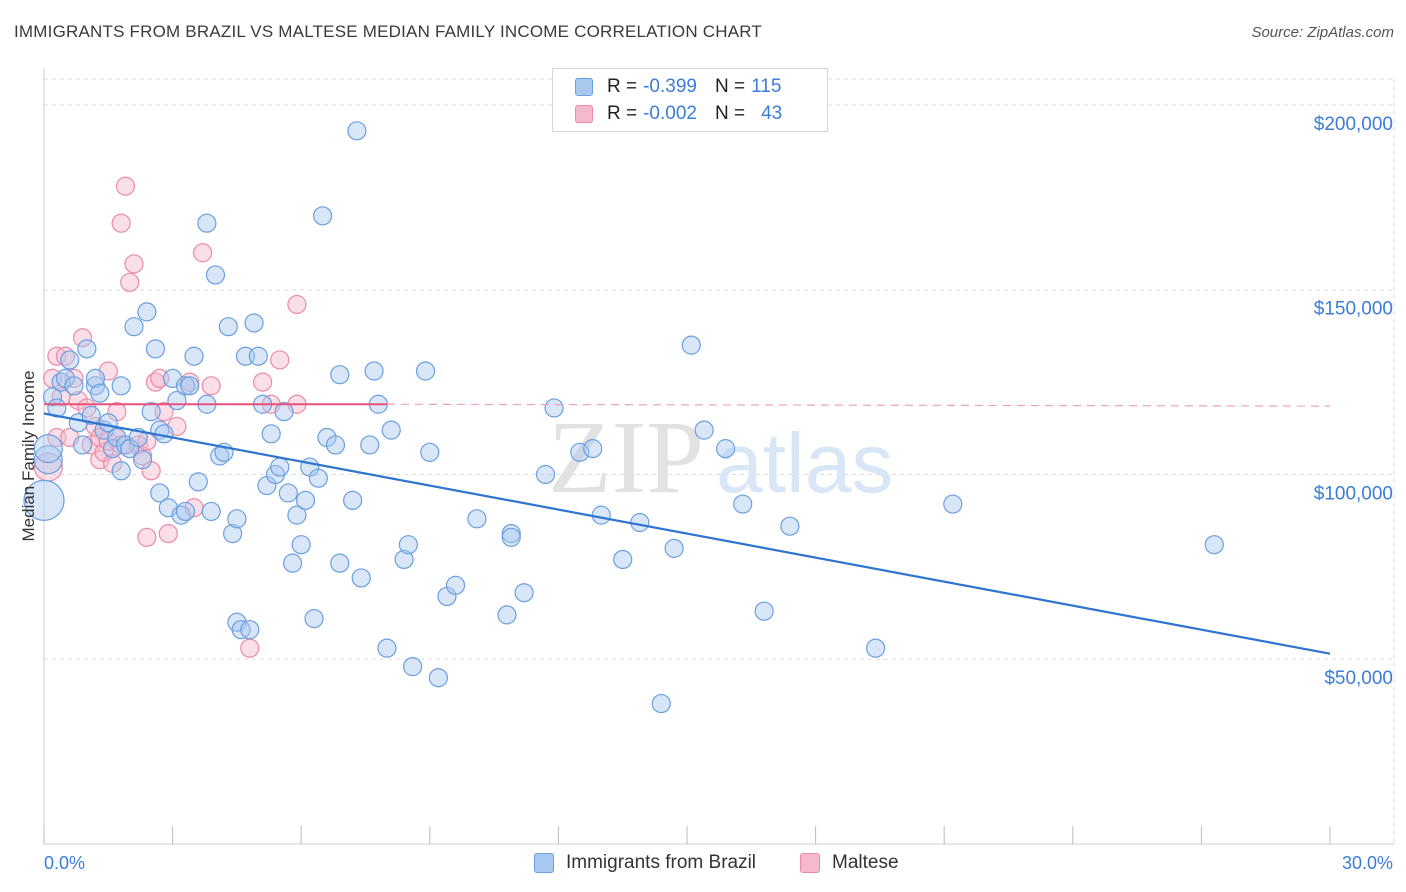 Image resolution: width=1406 pixels, height=892 pixels. I want to click on legend-r-value: -0.002, so click(670, 113).